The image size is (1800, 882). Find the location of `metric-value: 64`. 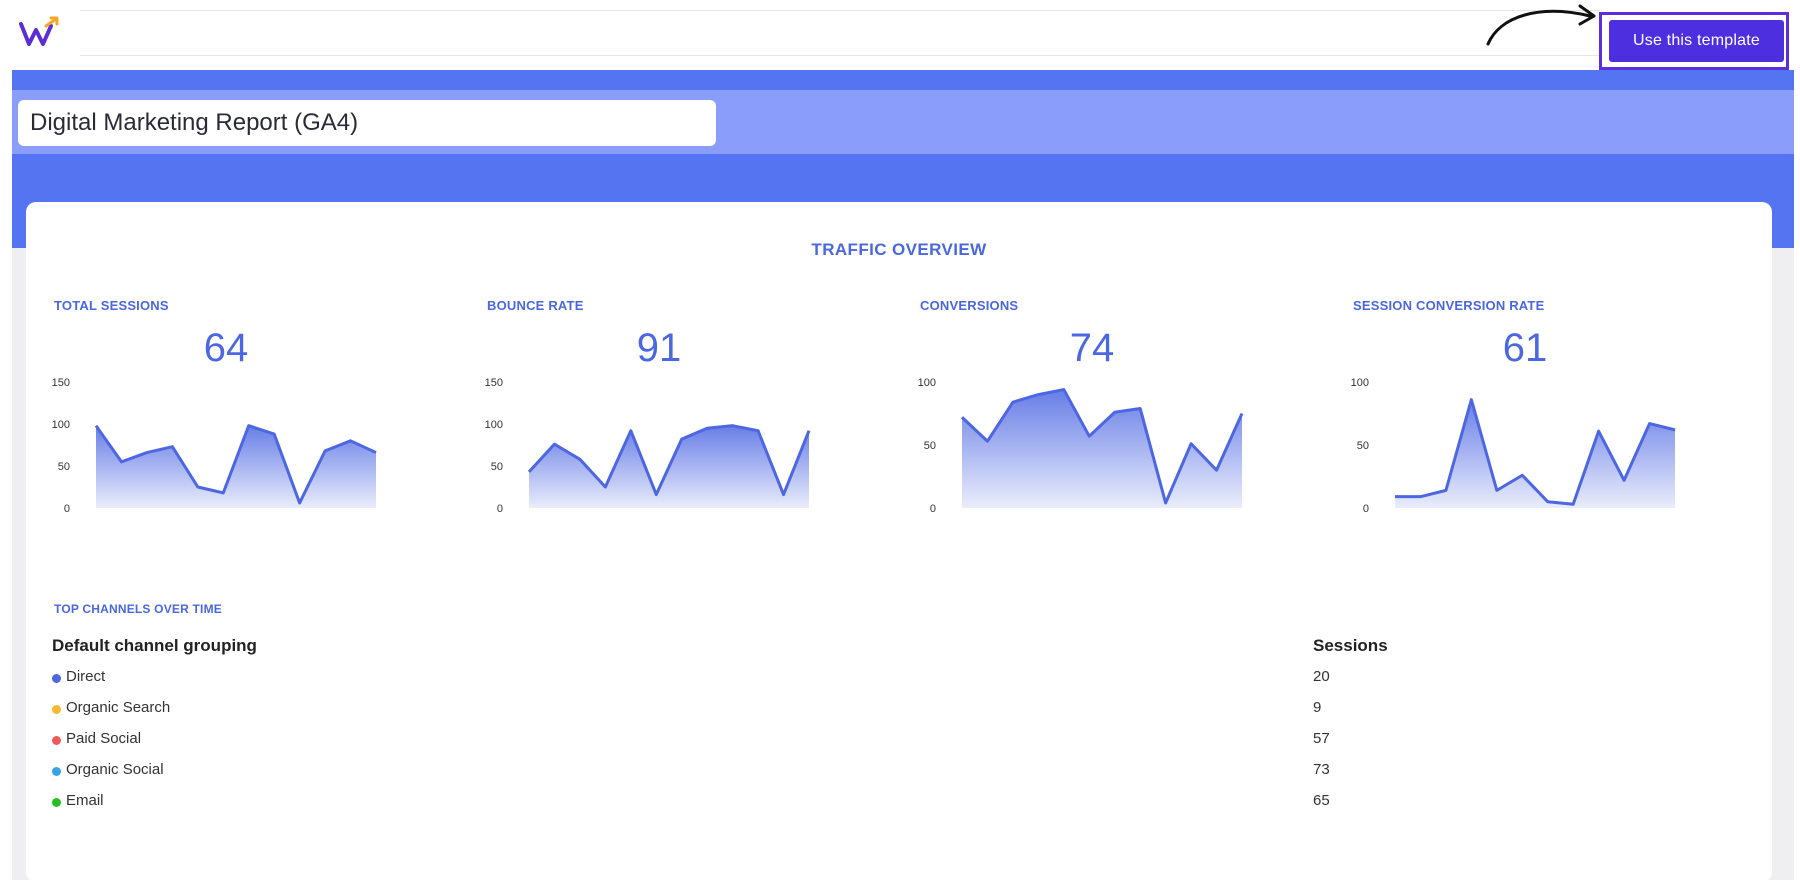

metric-value: 64 is located at coordinates (226, 348).